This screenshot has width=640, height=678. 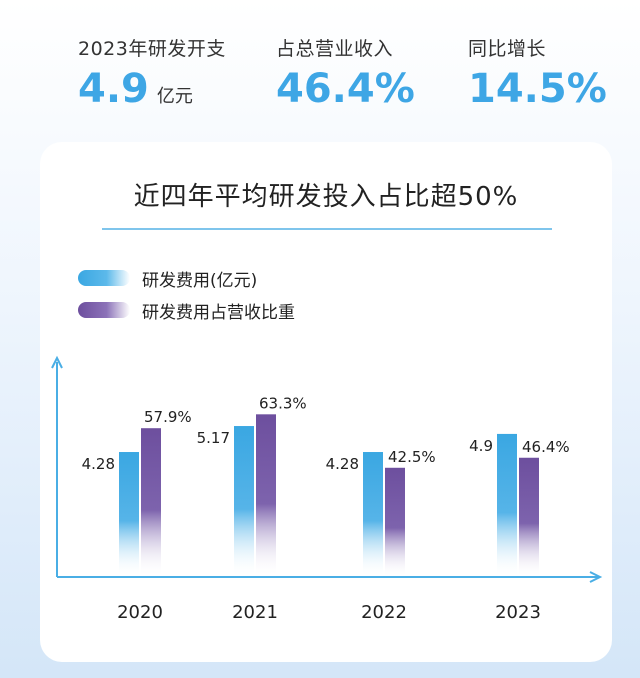 What do you see at coordinates (395, 522) in the screenshot?
I see `bar-rd-ratio-2022` at bounding box center [395, 522].